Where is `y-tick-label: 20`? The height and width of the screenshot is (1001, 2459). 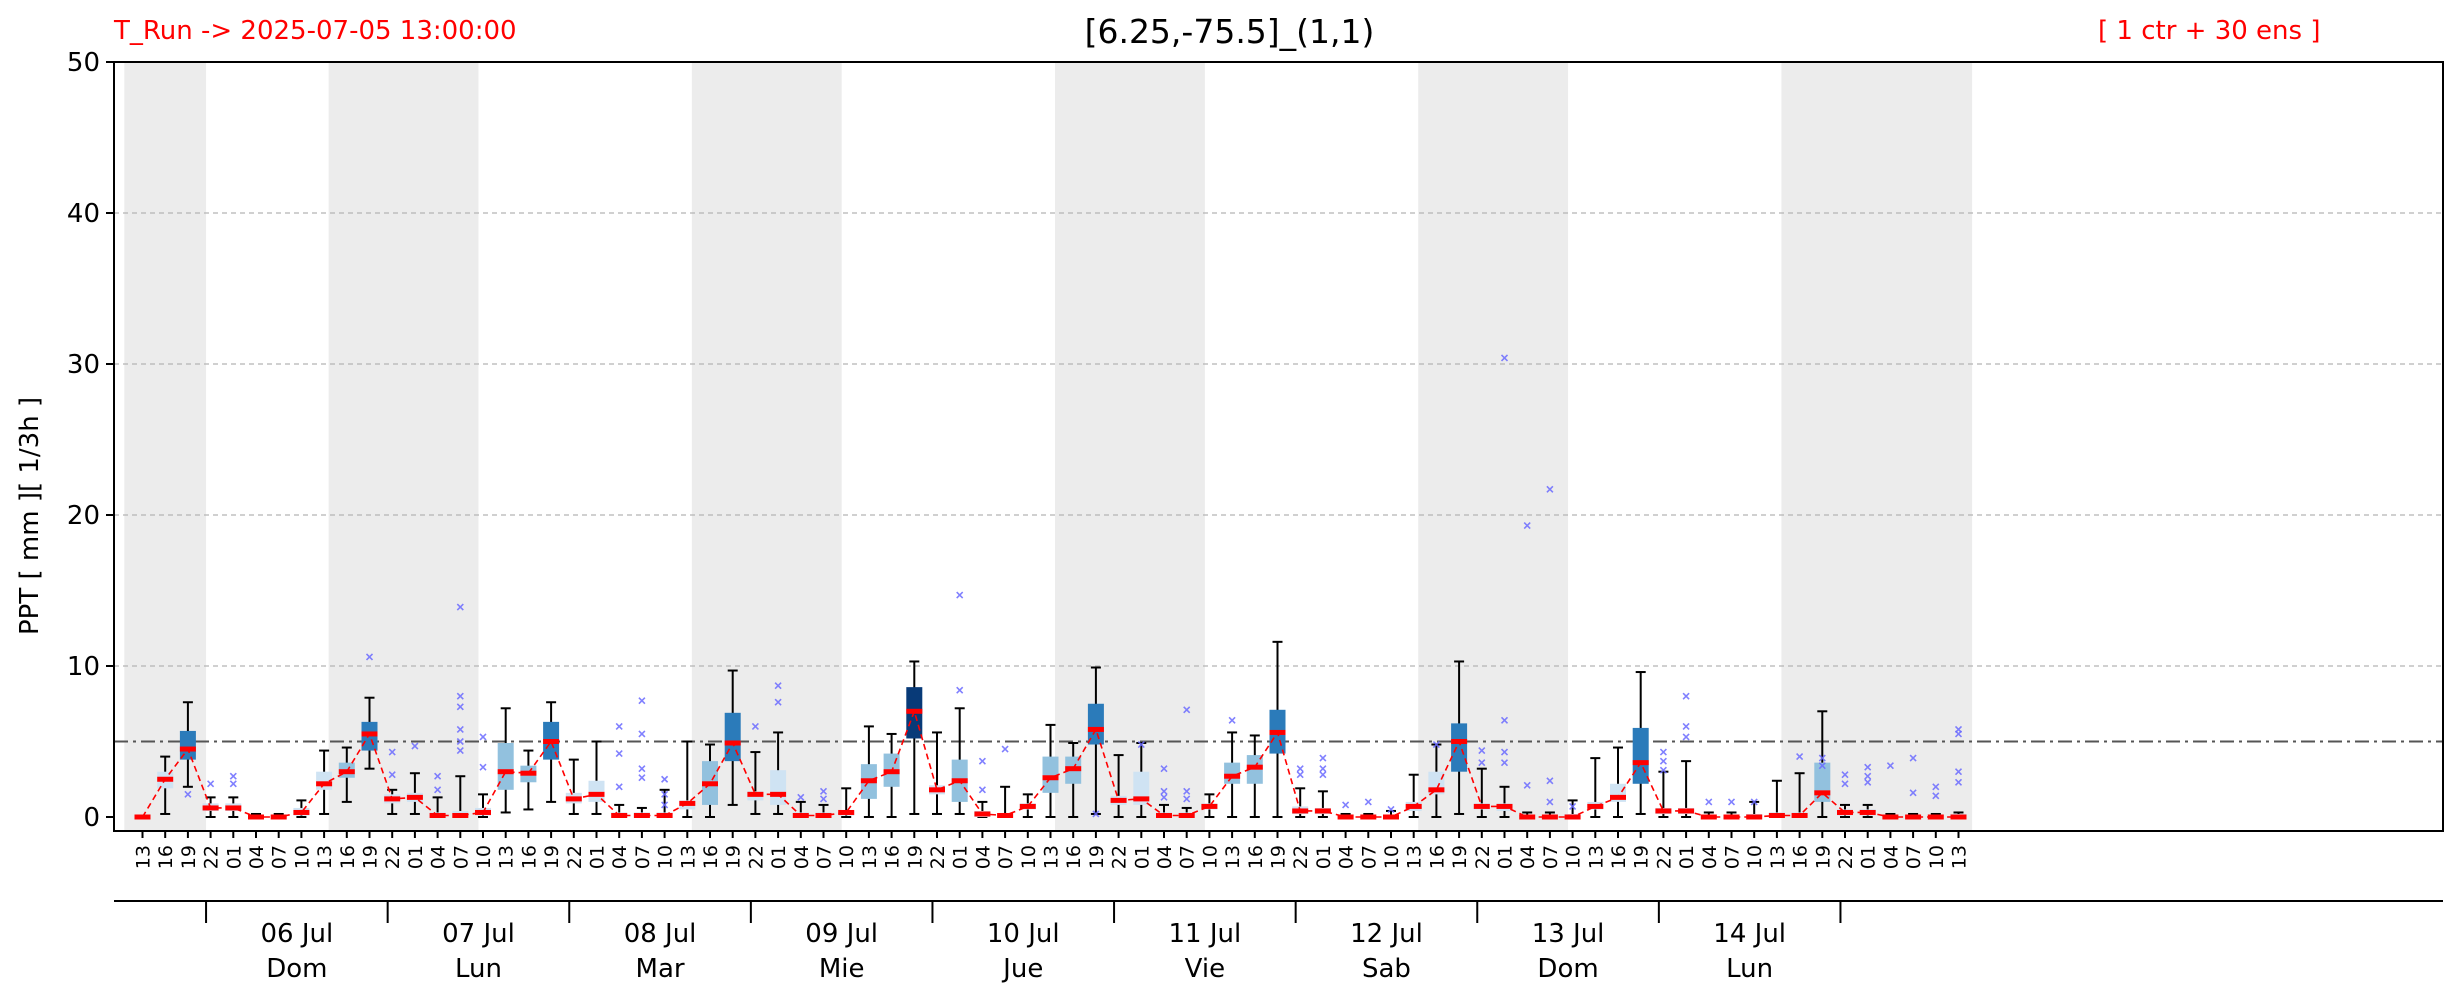
y-tick-label: 20 is located at coordinates (83, 516).